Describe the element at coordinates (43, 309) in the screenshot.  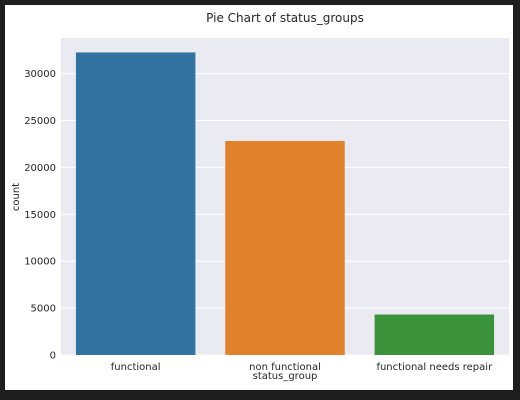
I see `y-tick-label: 5000` at that location.